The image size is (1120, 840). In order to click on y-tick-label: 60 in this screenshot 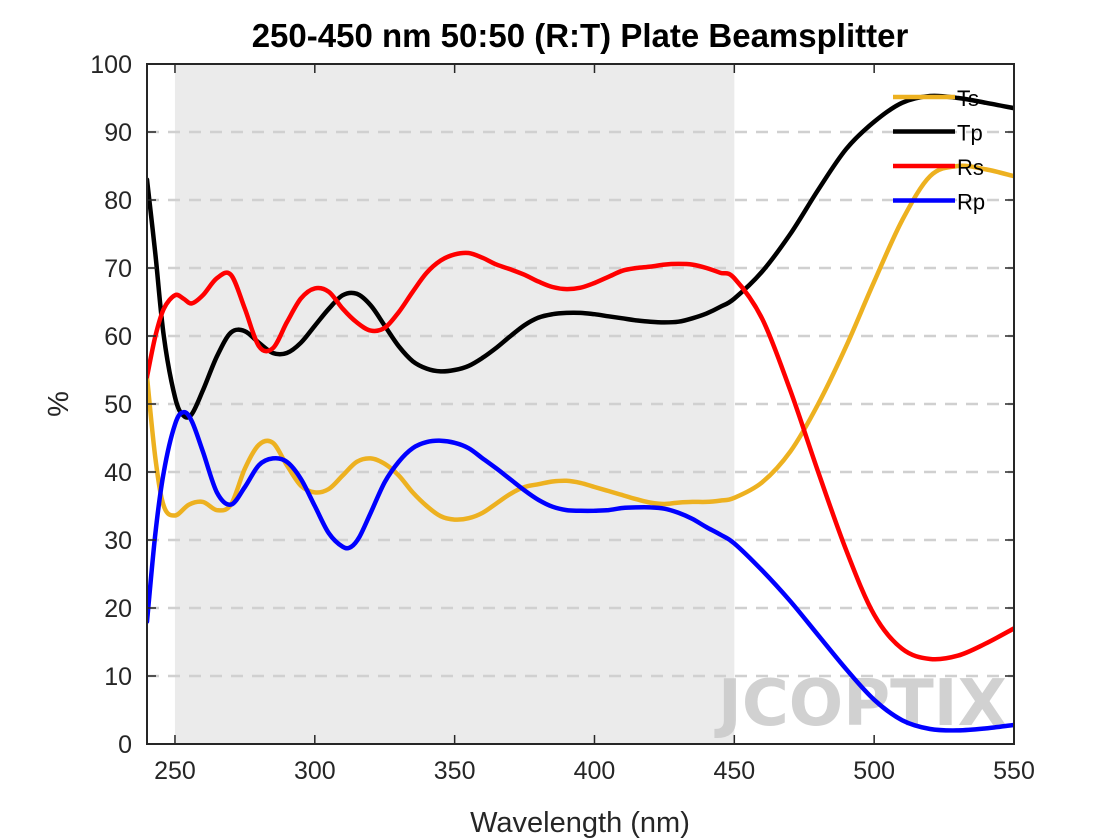, I will do `click(118, 337)`.